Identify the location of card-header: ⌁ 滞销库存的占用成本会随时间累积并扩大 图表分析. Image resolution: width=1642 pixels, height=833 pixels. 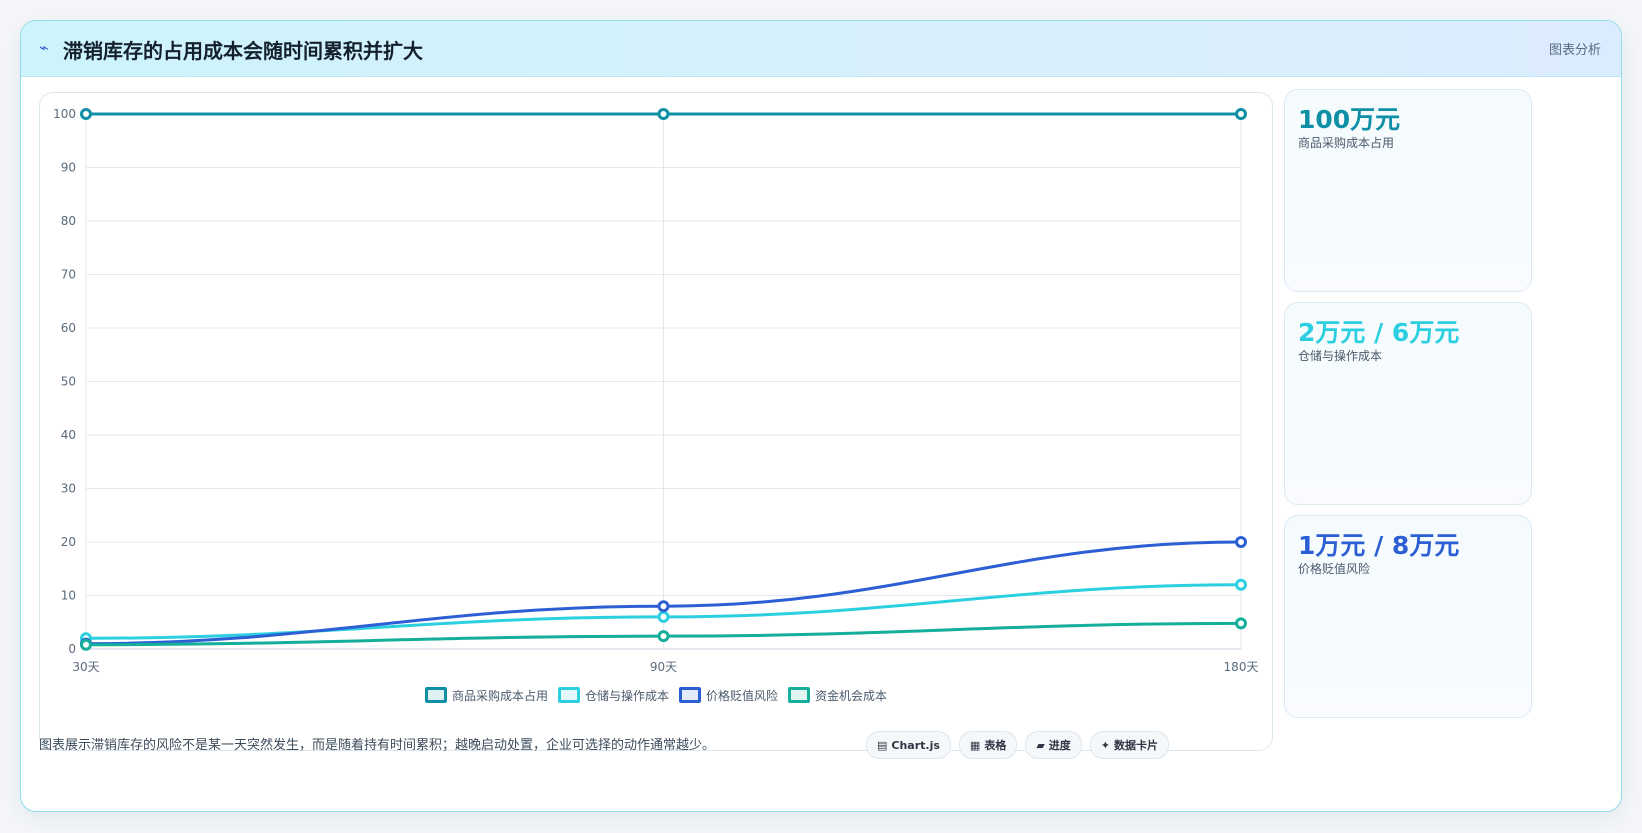
(821, 49).